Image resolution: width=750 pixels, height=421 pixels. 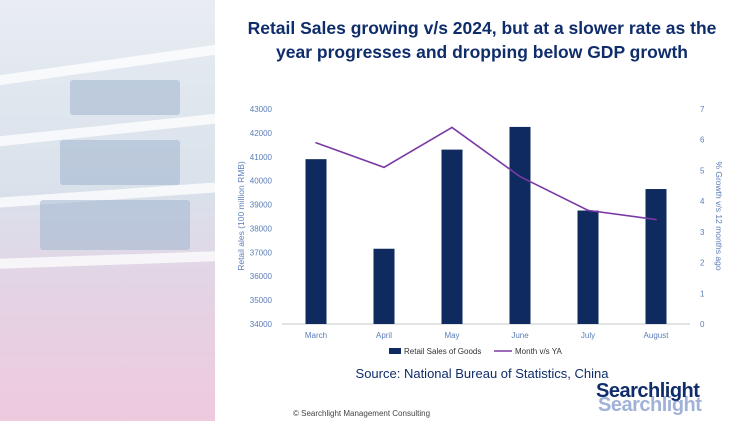 I want to click on right-axis-ticks: 0 1 2 3 4 5 6 7, so click(x=702, y=217).